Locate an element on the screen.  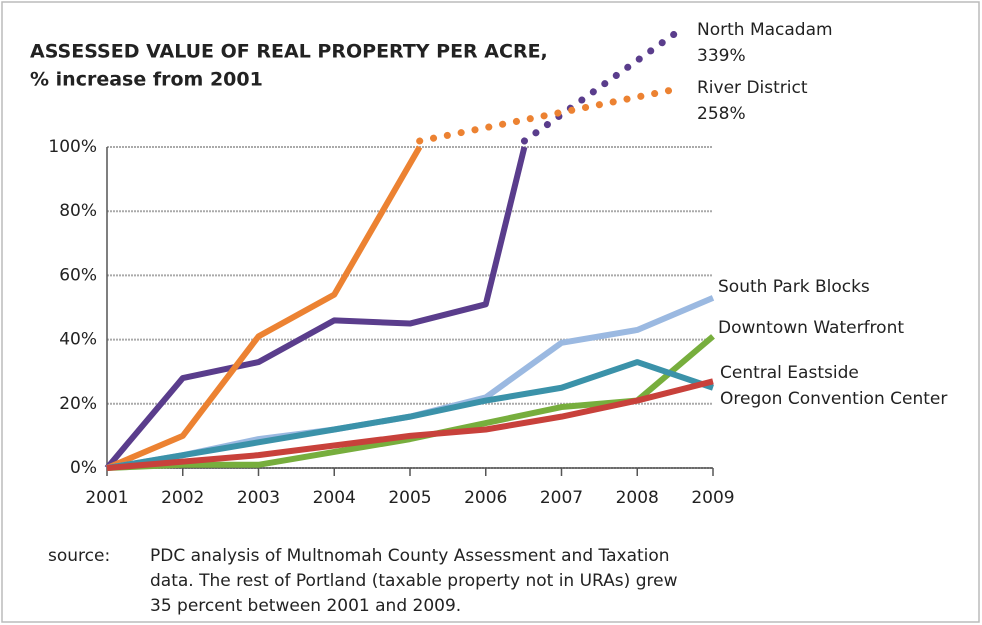
x-tick-label: 2008 is located at coordinates (637, 498).